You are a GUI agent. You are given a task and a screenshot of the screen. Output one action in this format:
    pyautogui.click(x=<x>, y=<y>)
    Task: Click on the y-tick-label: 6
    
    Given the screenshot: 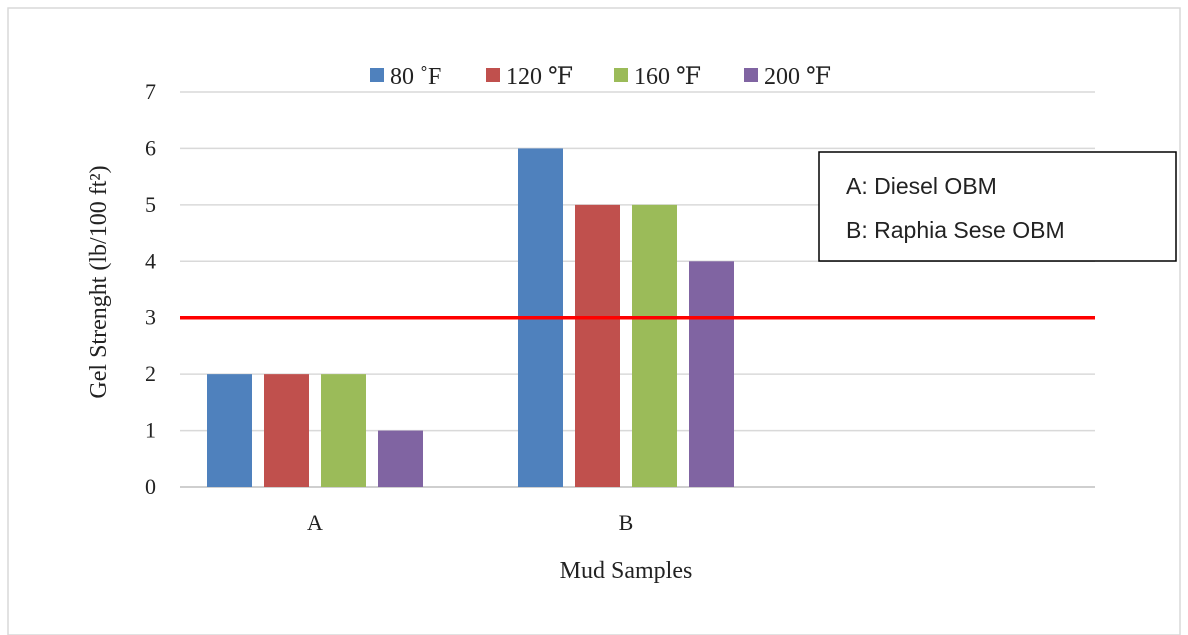 What is the action you would take?
    pyautogui.click(x=150, y=147)
    